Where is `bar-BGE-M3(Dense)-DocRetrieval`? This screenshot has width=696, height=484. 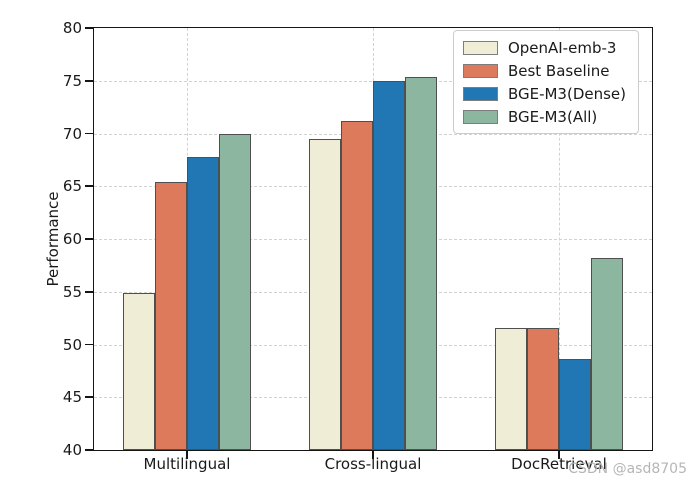
bar-BGE-M3(Dense)-DocRetrieval is located at coordinates (575, 404).